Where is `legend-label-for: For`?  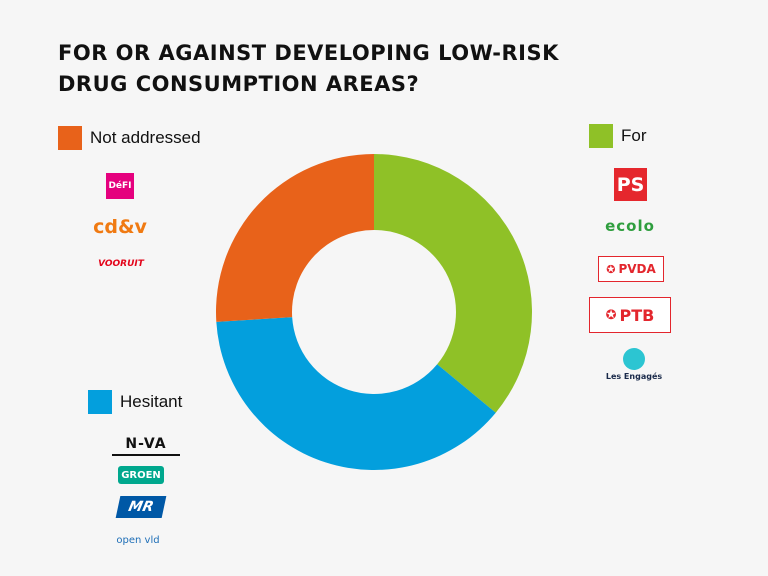 legend-label-for: For is located at coordinates (634, 135).